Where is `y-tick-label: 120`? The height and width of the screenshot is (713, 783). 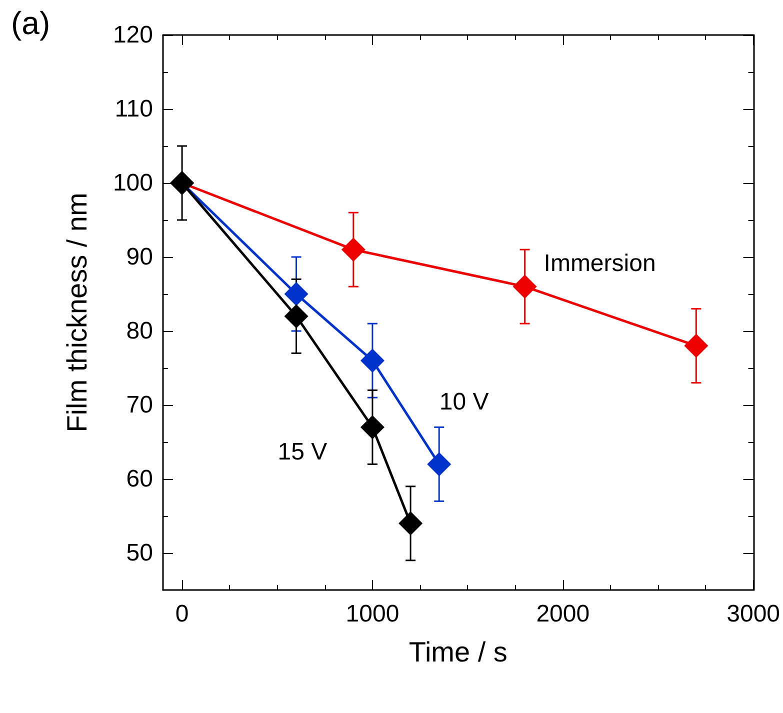 y-tick-label: 120 is located at coordinates (132, 35).